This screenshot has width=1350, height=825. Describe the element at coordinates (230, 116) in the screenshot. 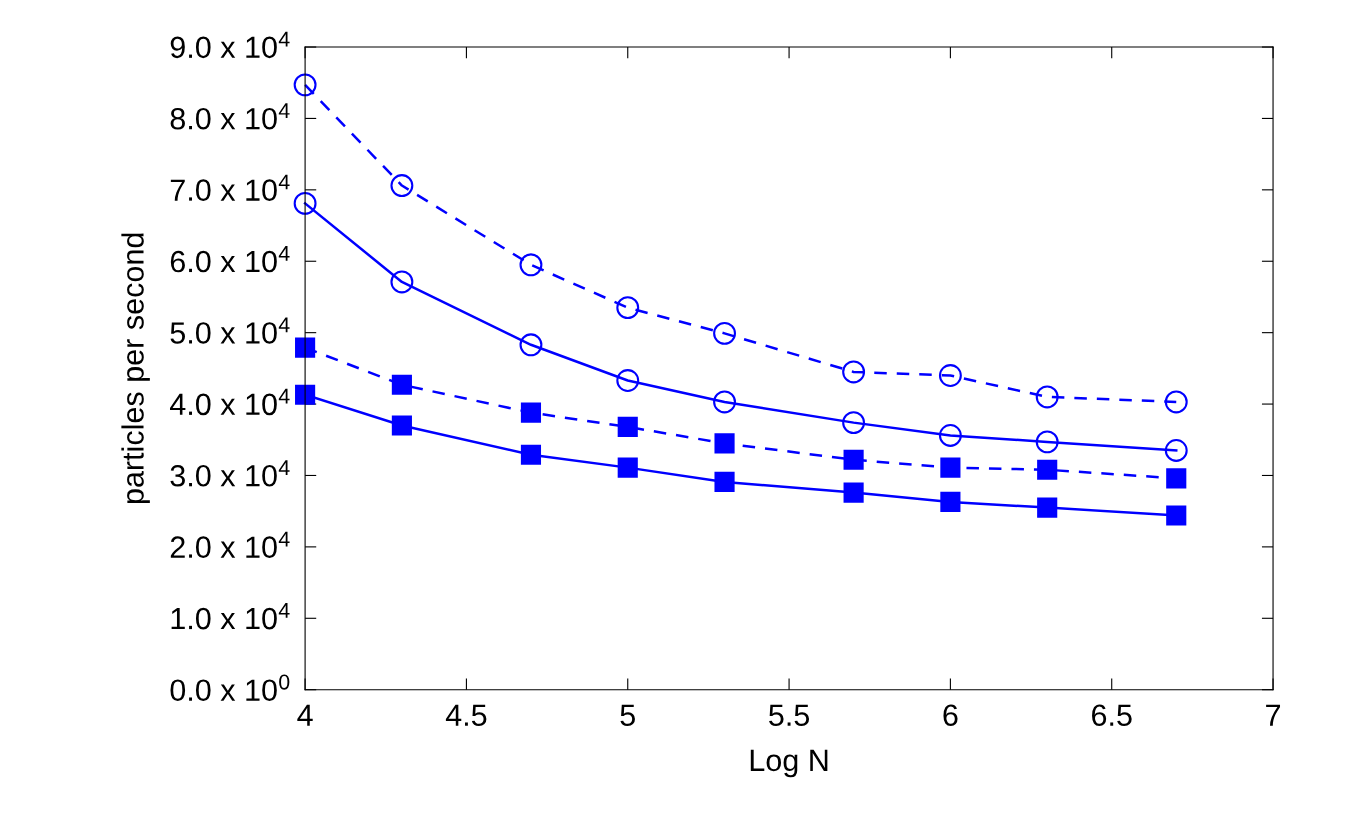

I see `y-tick-label: 8.0 x 10$^{4}$` at that location.